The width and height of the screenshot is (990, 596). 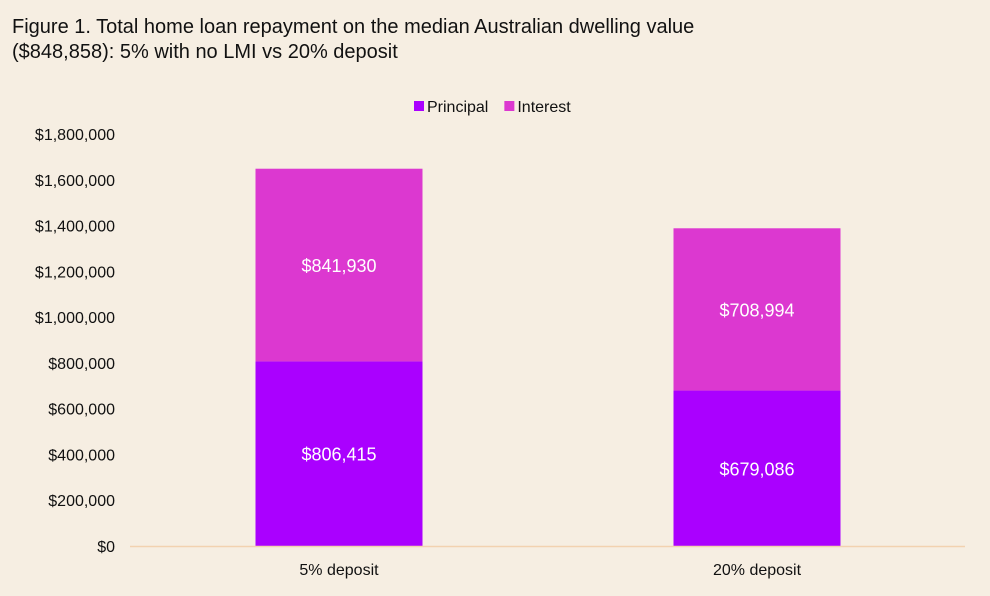 I want to click on y-tick-label: $1,400,000, so click(x=75, y=227).